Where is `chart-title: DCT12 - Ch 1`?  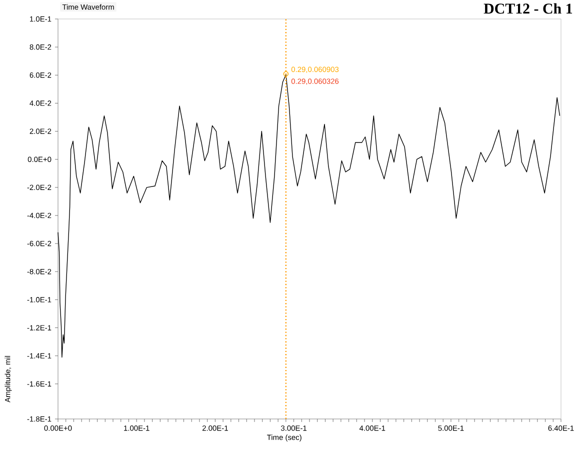
chart-title: DCT12 - Ch 1 is located at coordinates (528, 8).